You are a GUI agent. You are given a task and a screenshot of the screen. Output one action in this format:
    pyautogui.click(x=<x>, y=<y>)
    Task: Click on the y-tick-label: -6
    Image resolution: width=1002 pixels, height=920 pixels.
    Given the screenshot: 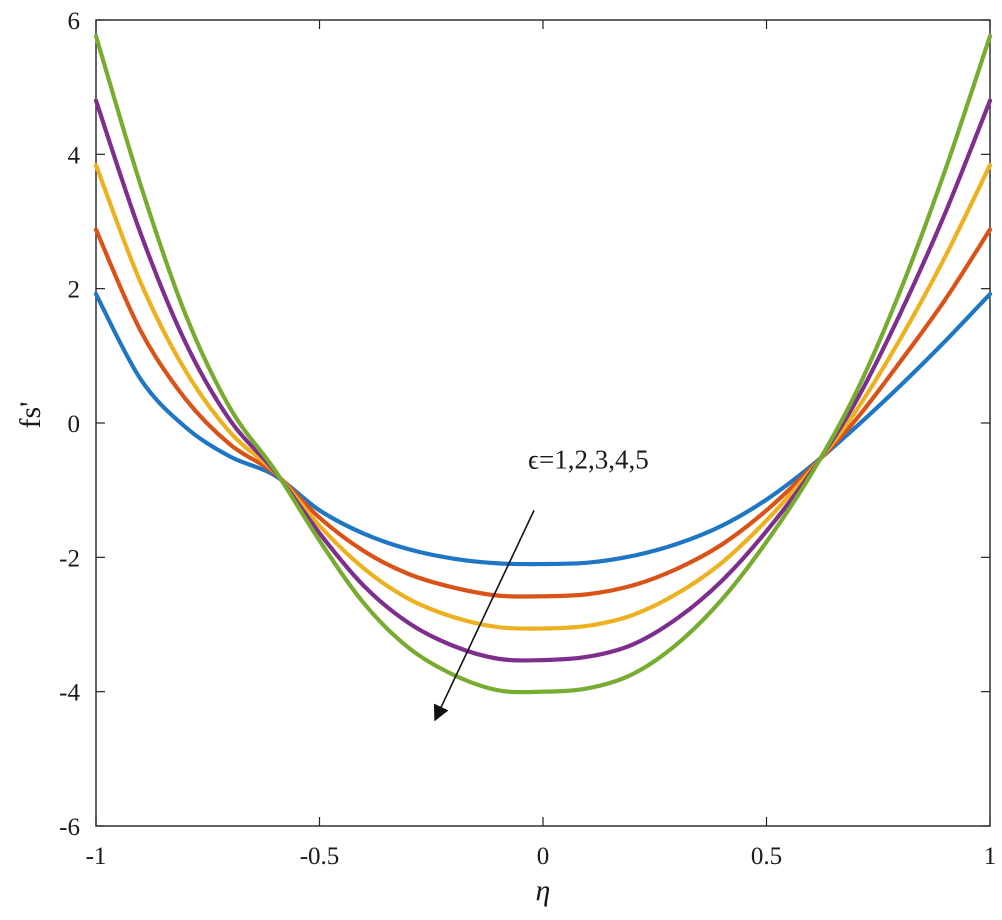 What is the action you would take?
    pyautogui.click(x=69, y=827)
    